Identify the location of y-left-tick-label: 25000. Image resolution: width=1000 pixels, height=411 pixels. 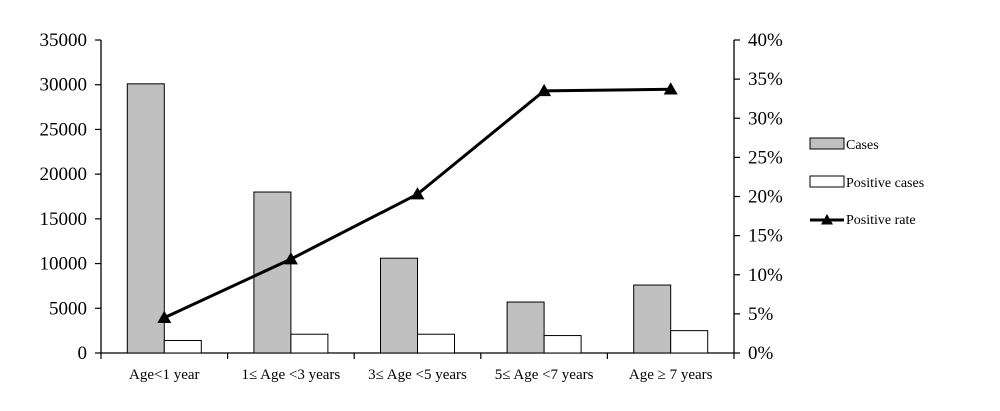
(64, 129).